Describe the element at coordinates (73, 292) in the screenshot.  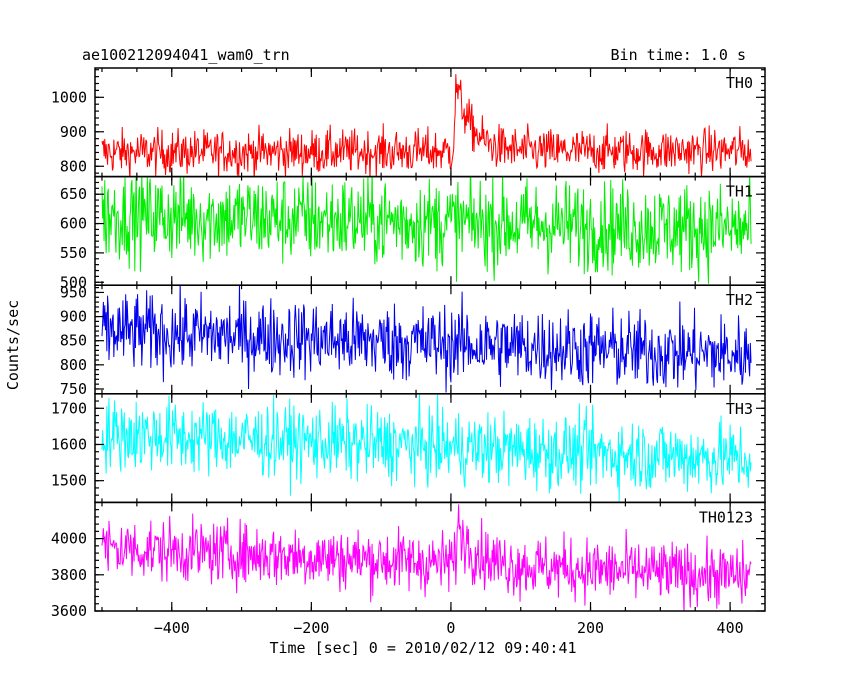
I see `y-tick-label: 950` at that location.